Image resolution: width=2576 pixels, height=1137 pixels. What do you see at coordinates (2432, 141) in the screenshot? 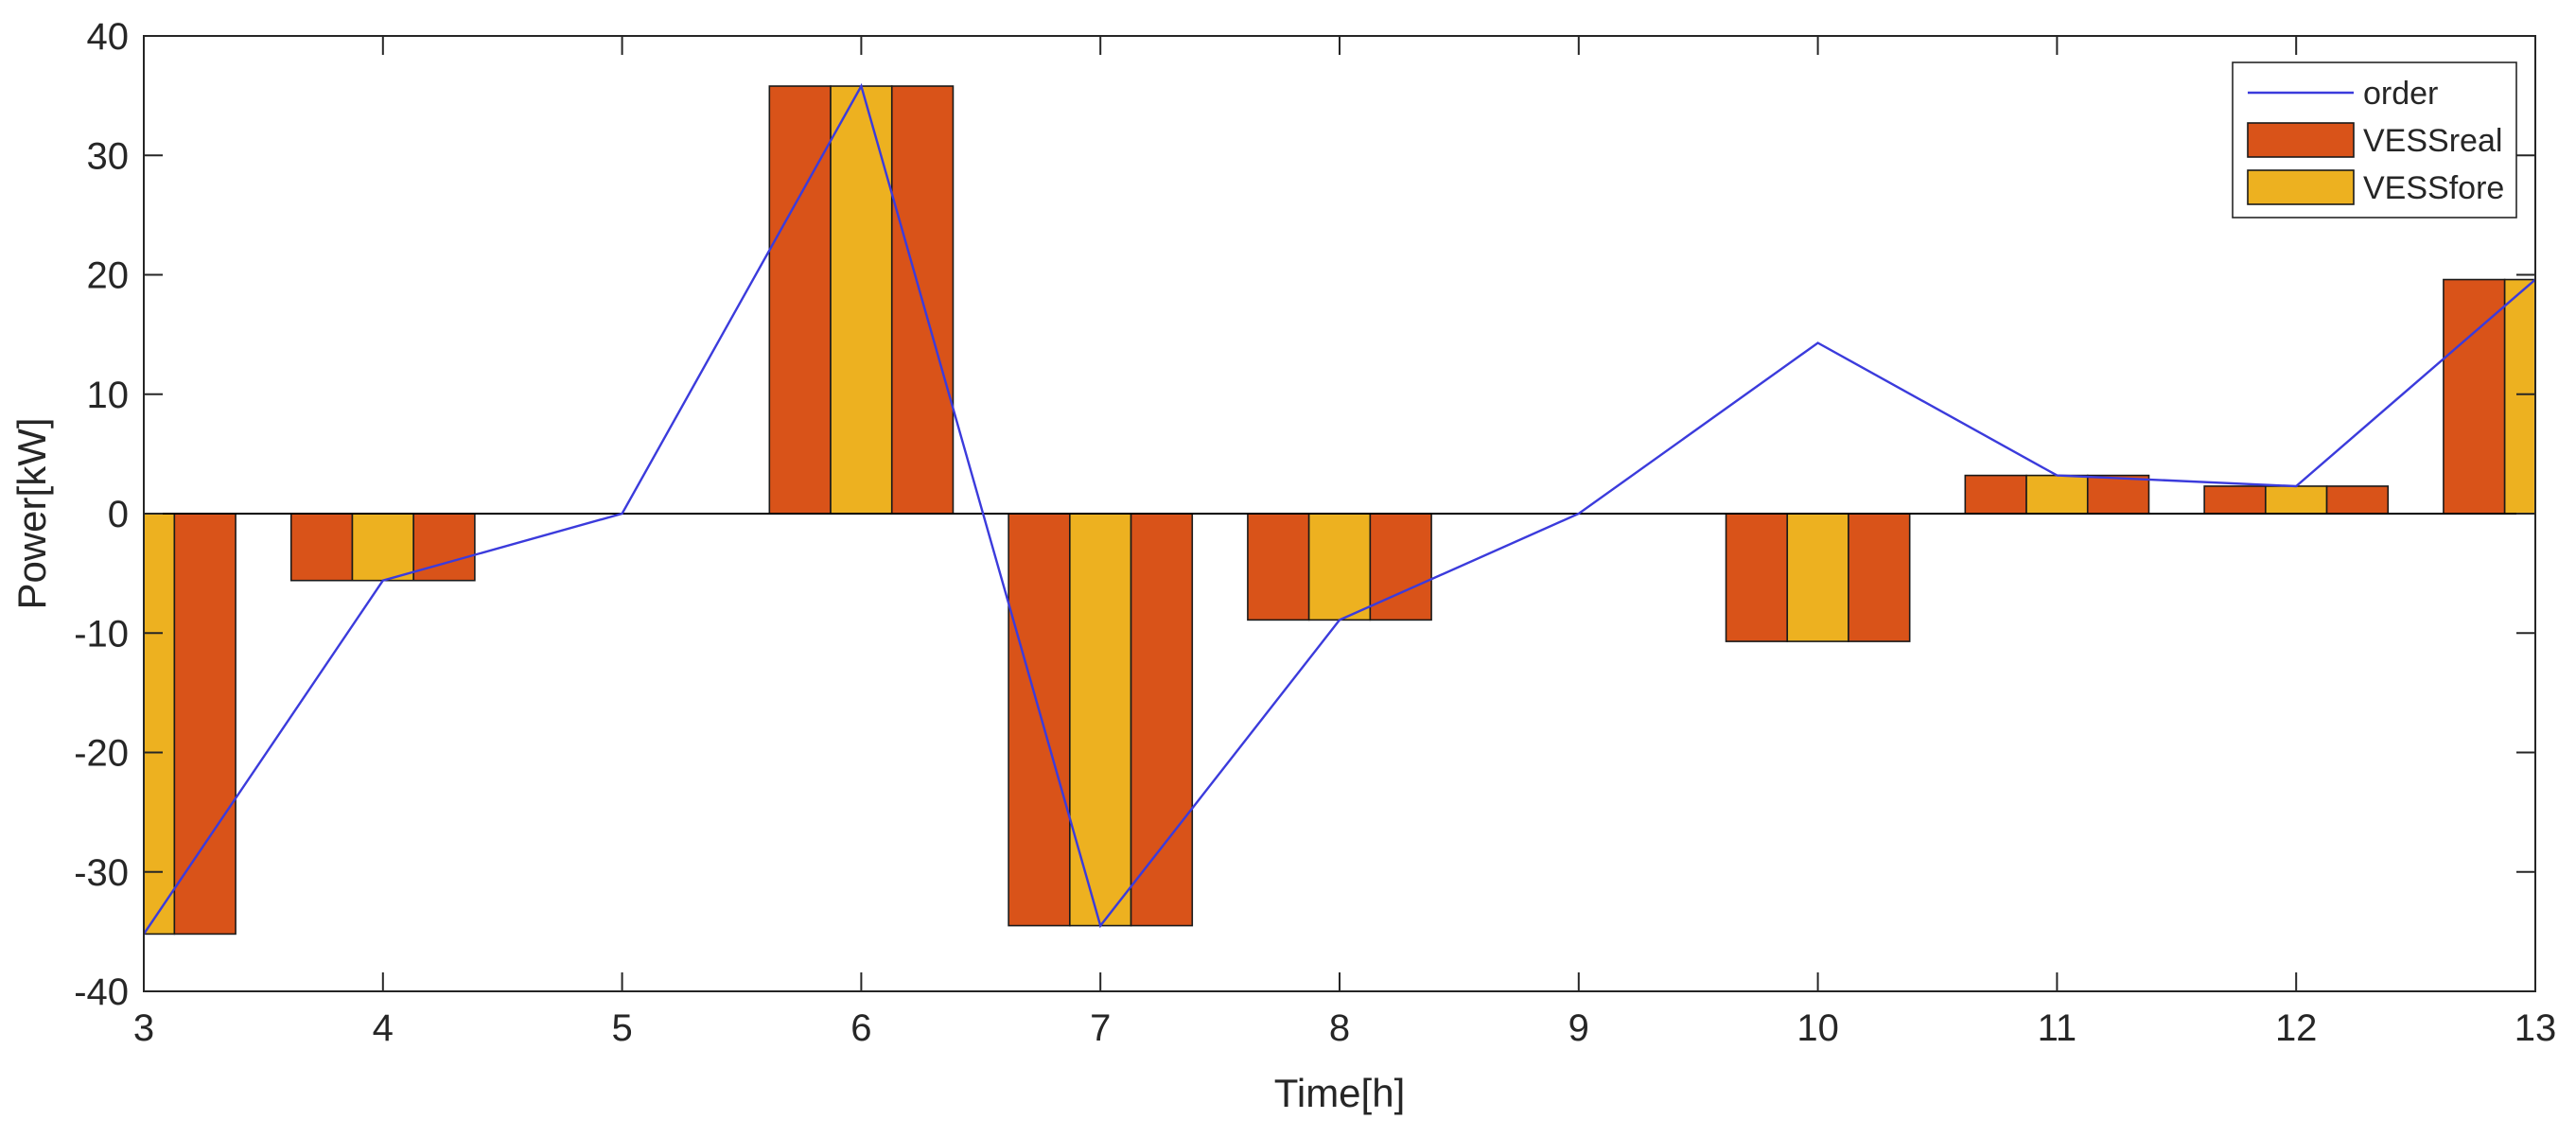
I see `legend-label-VESSreal: VESSreal` at bounding box center [2432, 141].